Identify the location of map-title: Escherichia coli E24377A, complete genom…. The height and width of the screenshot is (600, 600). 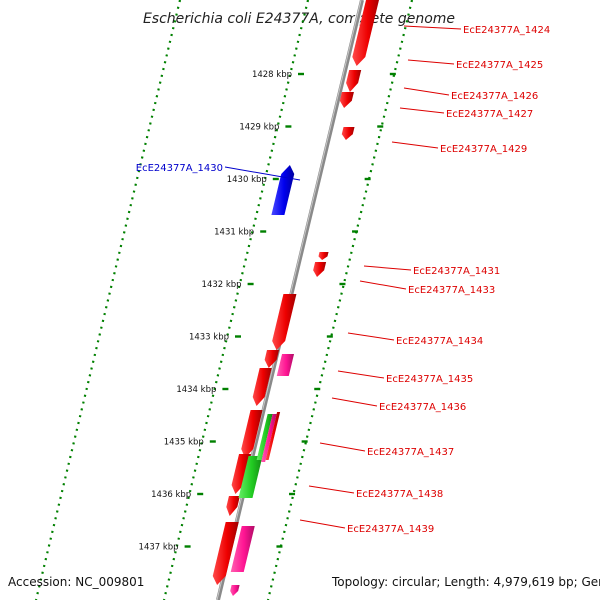
(299, 19).